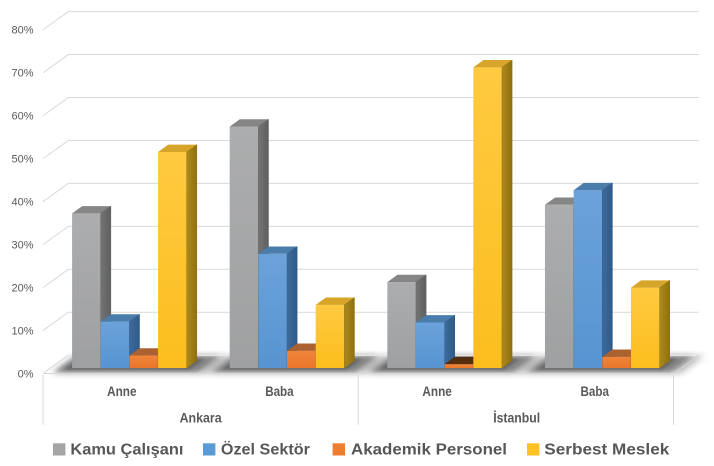 The width and height of the screenshot is (714, 466). What do you see at coordinates (265, 449) in the screenshot?
I see `svg-text: Özel Sektör` at bounding box center [265, 449].